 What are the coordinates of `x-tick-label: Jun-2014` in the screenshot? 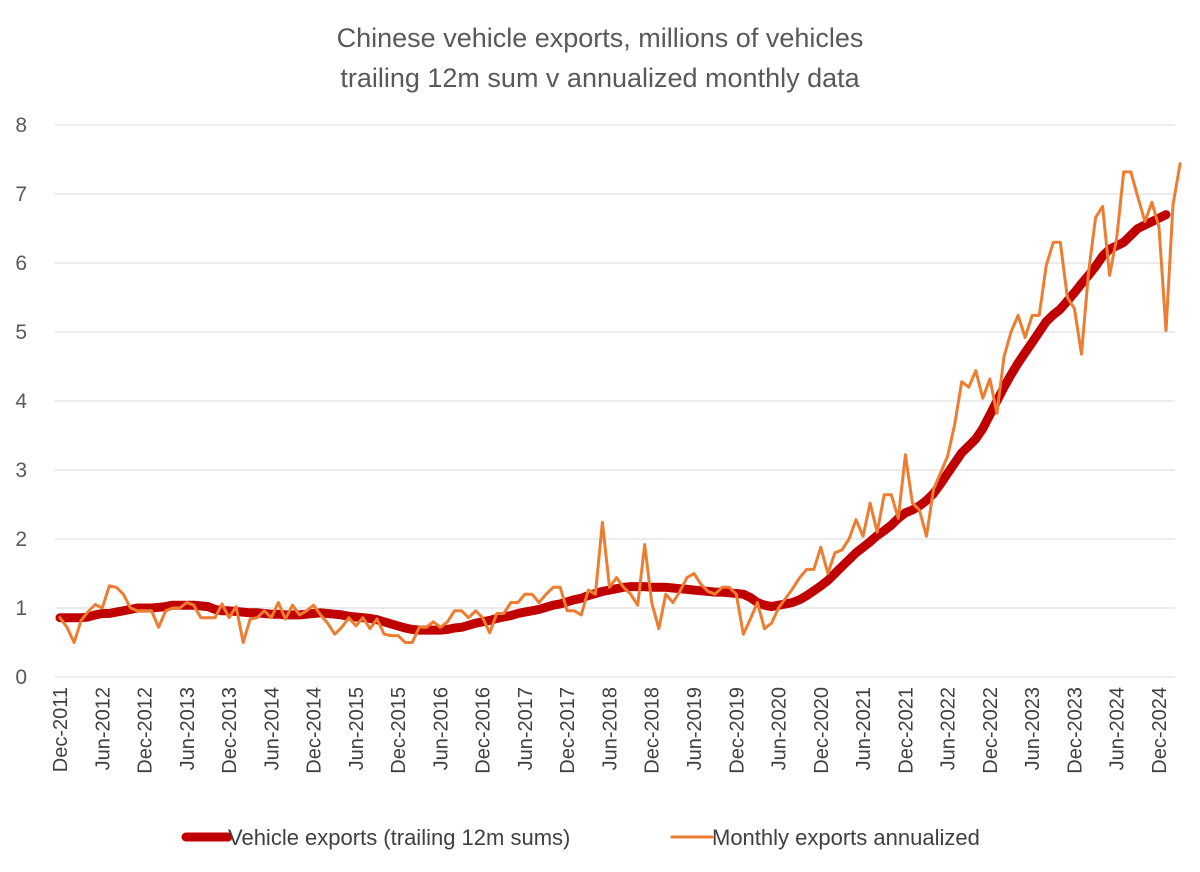 It's located at (272, 728).